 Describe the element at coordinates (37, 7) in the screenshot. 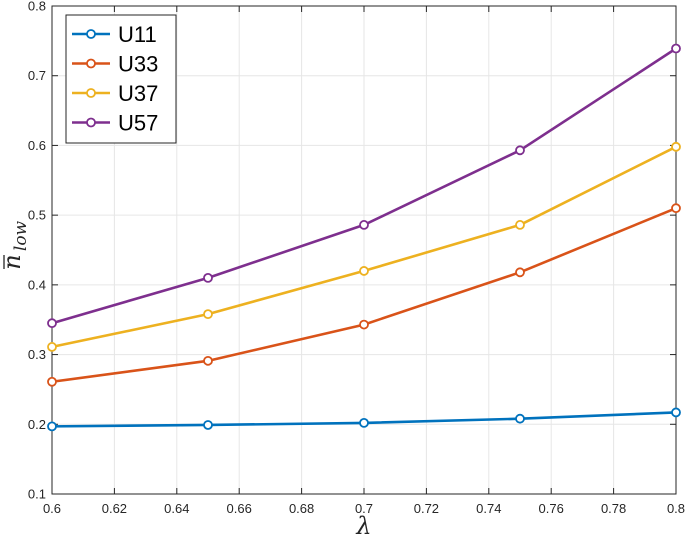

I see `y-tick-label: 0.8` at that location.